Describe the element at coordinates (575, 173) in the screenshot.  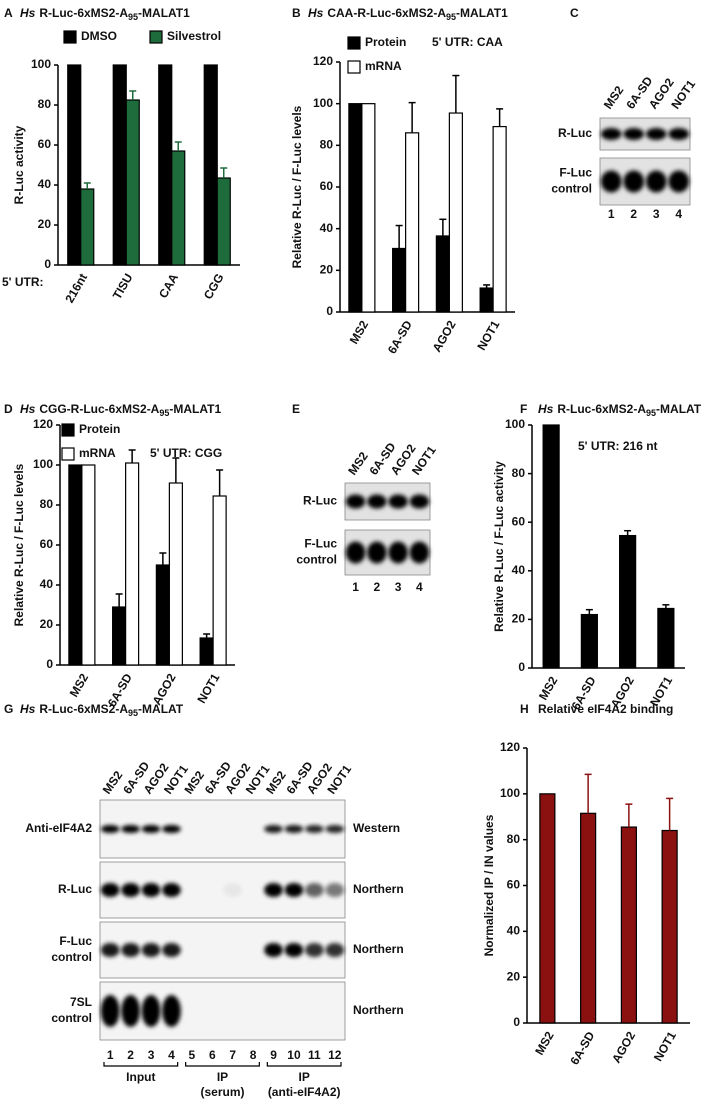
I see `row-label: F-Luc` at that location.